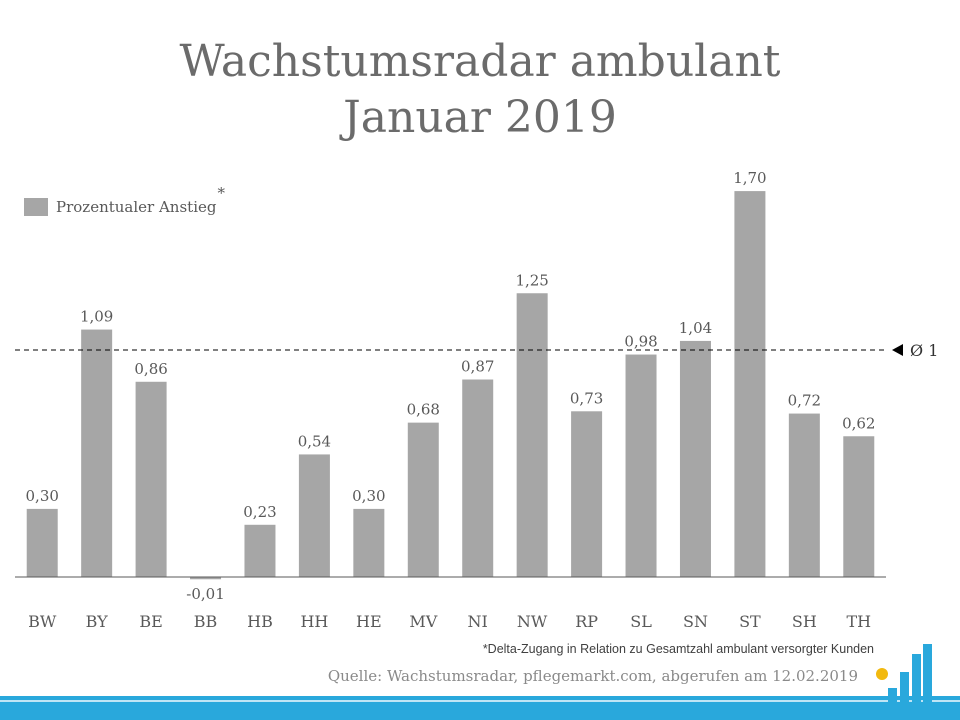 The height and width of the screenshot is (720, 960). Describe the element at coordinates (42, 621) in the screenshot. I see `x-tick-BW: BW` at that location.